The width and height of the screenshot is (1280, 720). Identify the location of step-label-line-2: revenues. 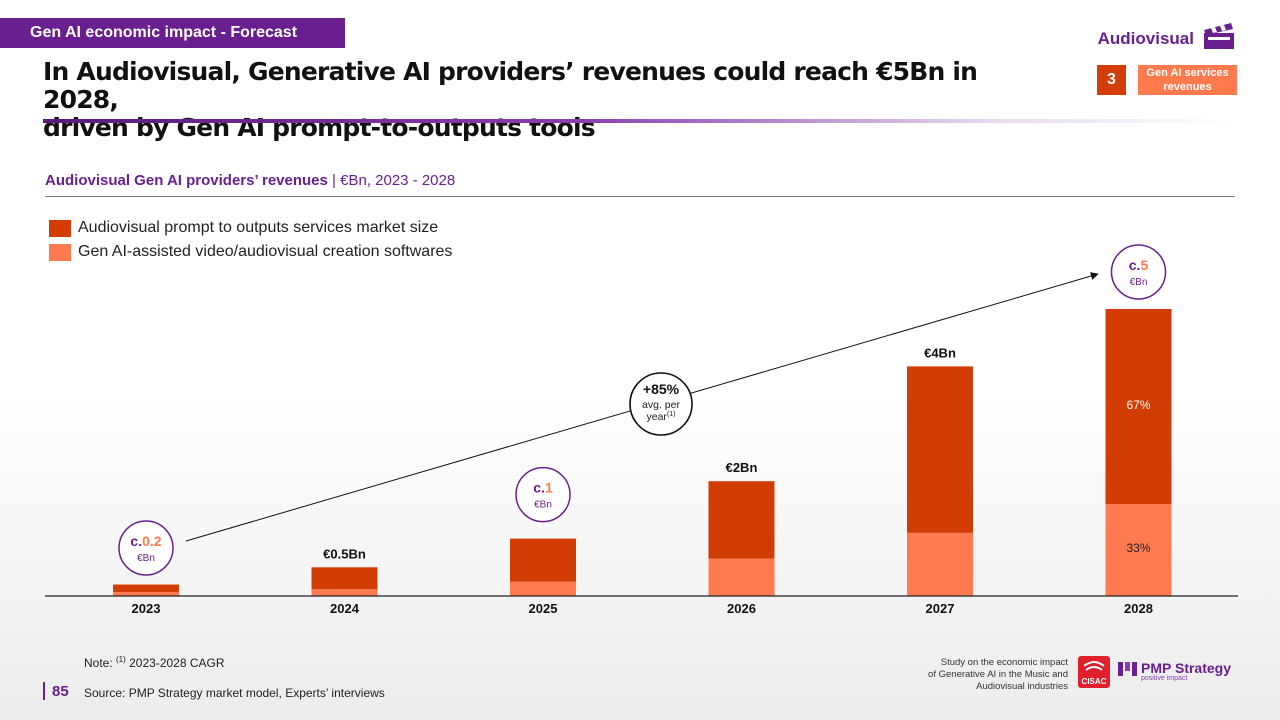
(1187, 87).